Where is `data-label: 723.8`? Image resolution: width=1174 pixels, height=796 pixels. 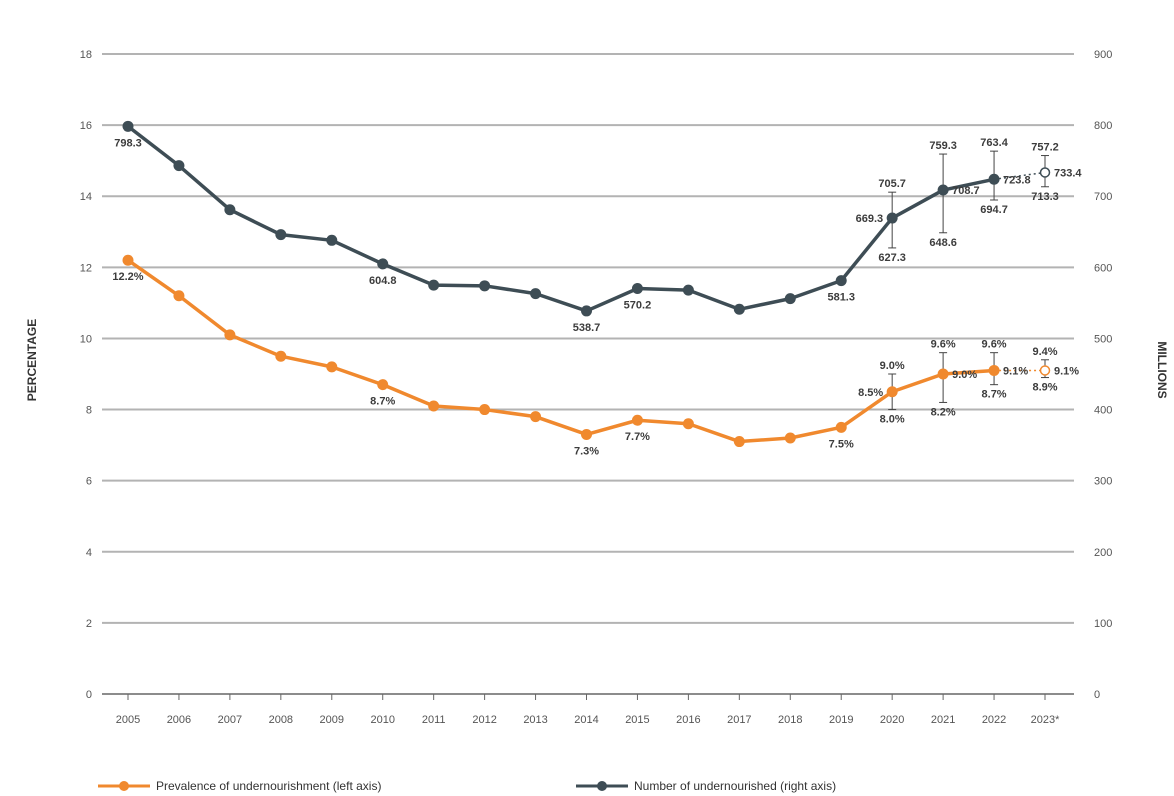
data-label: 723.8 is located at coordinates (1017, 180).